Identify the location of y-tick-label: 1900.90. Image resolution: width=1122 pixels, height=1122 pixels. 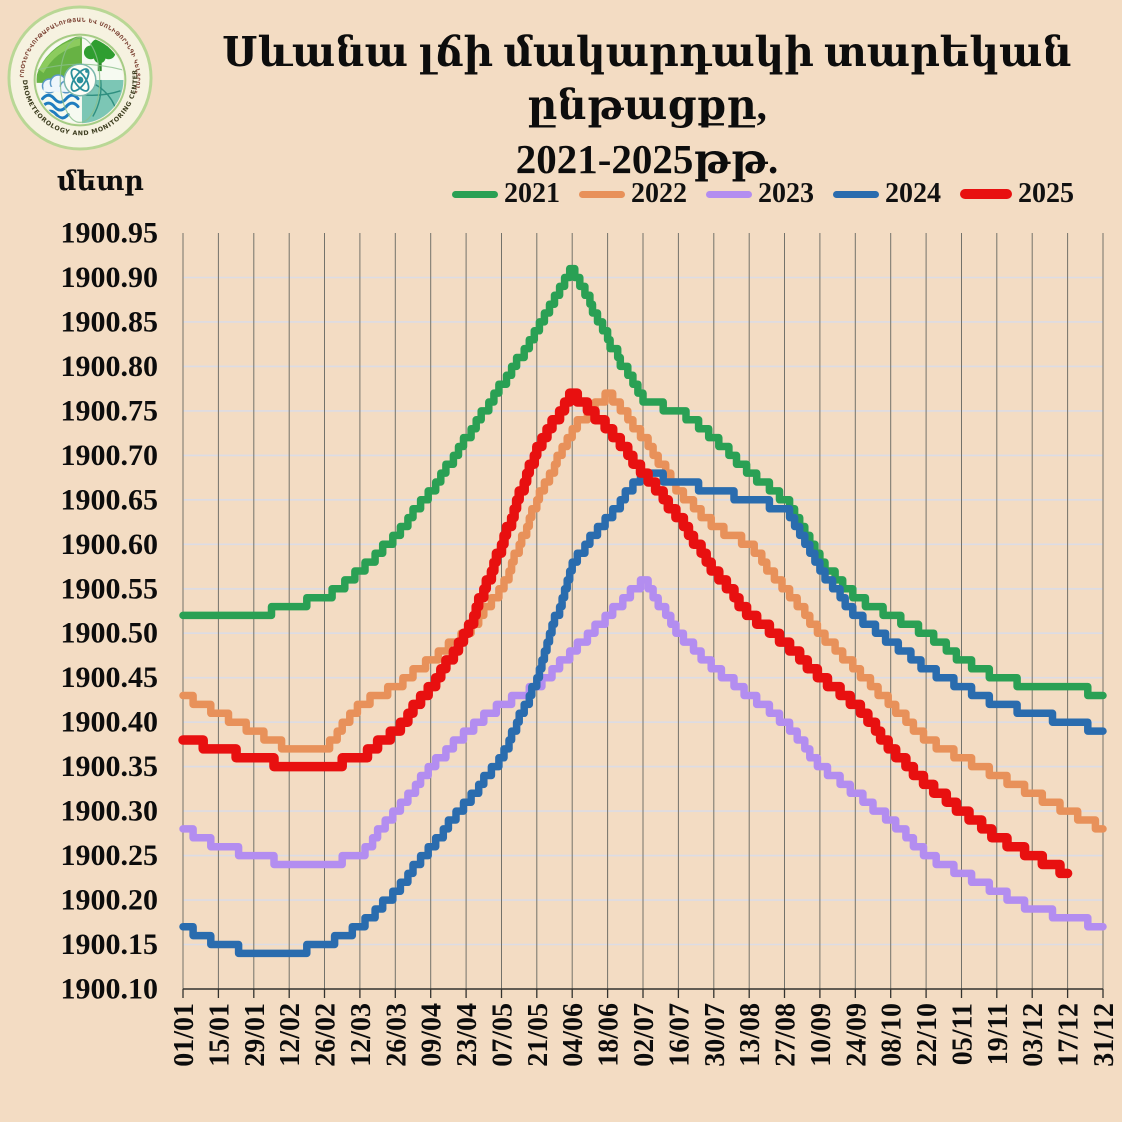
(110, 277).